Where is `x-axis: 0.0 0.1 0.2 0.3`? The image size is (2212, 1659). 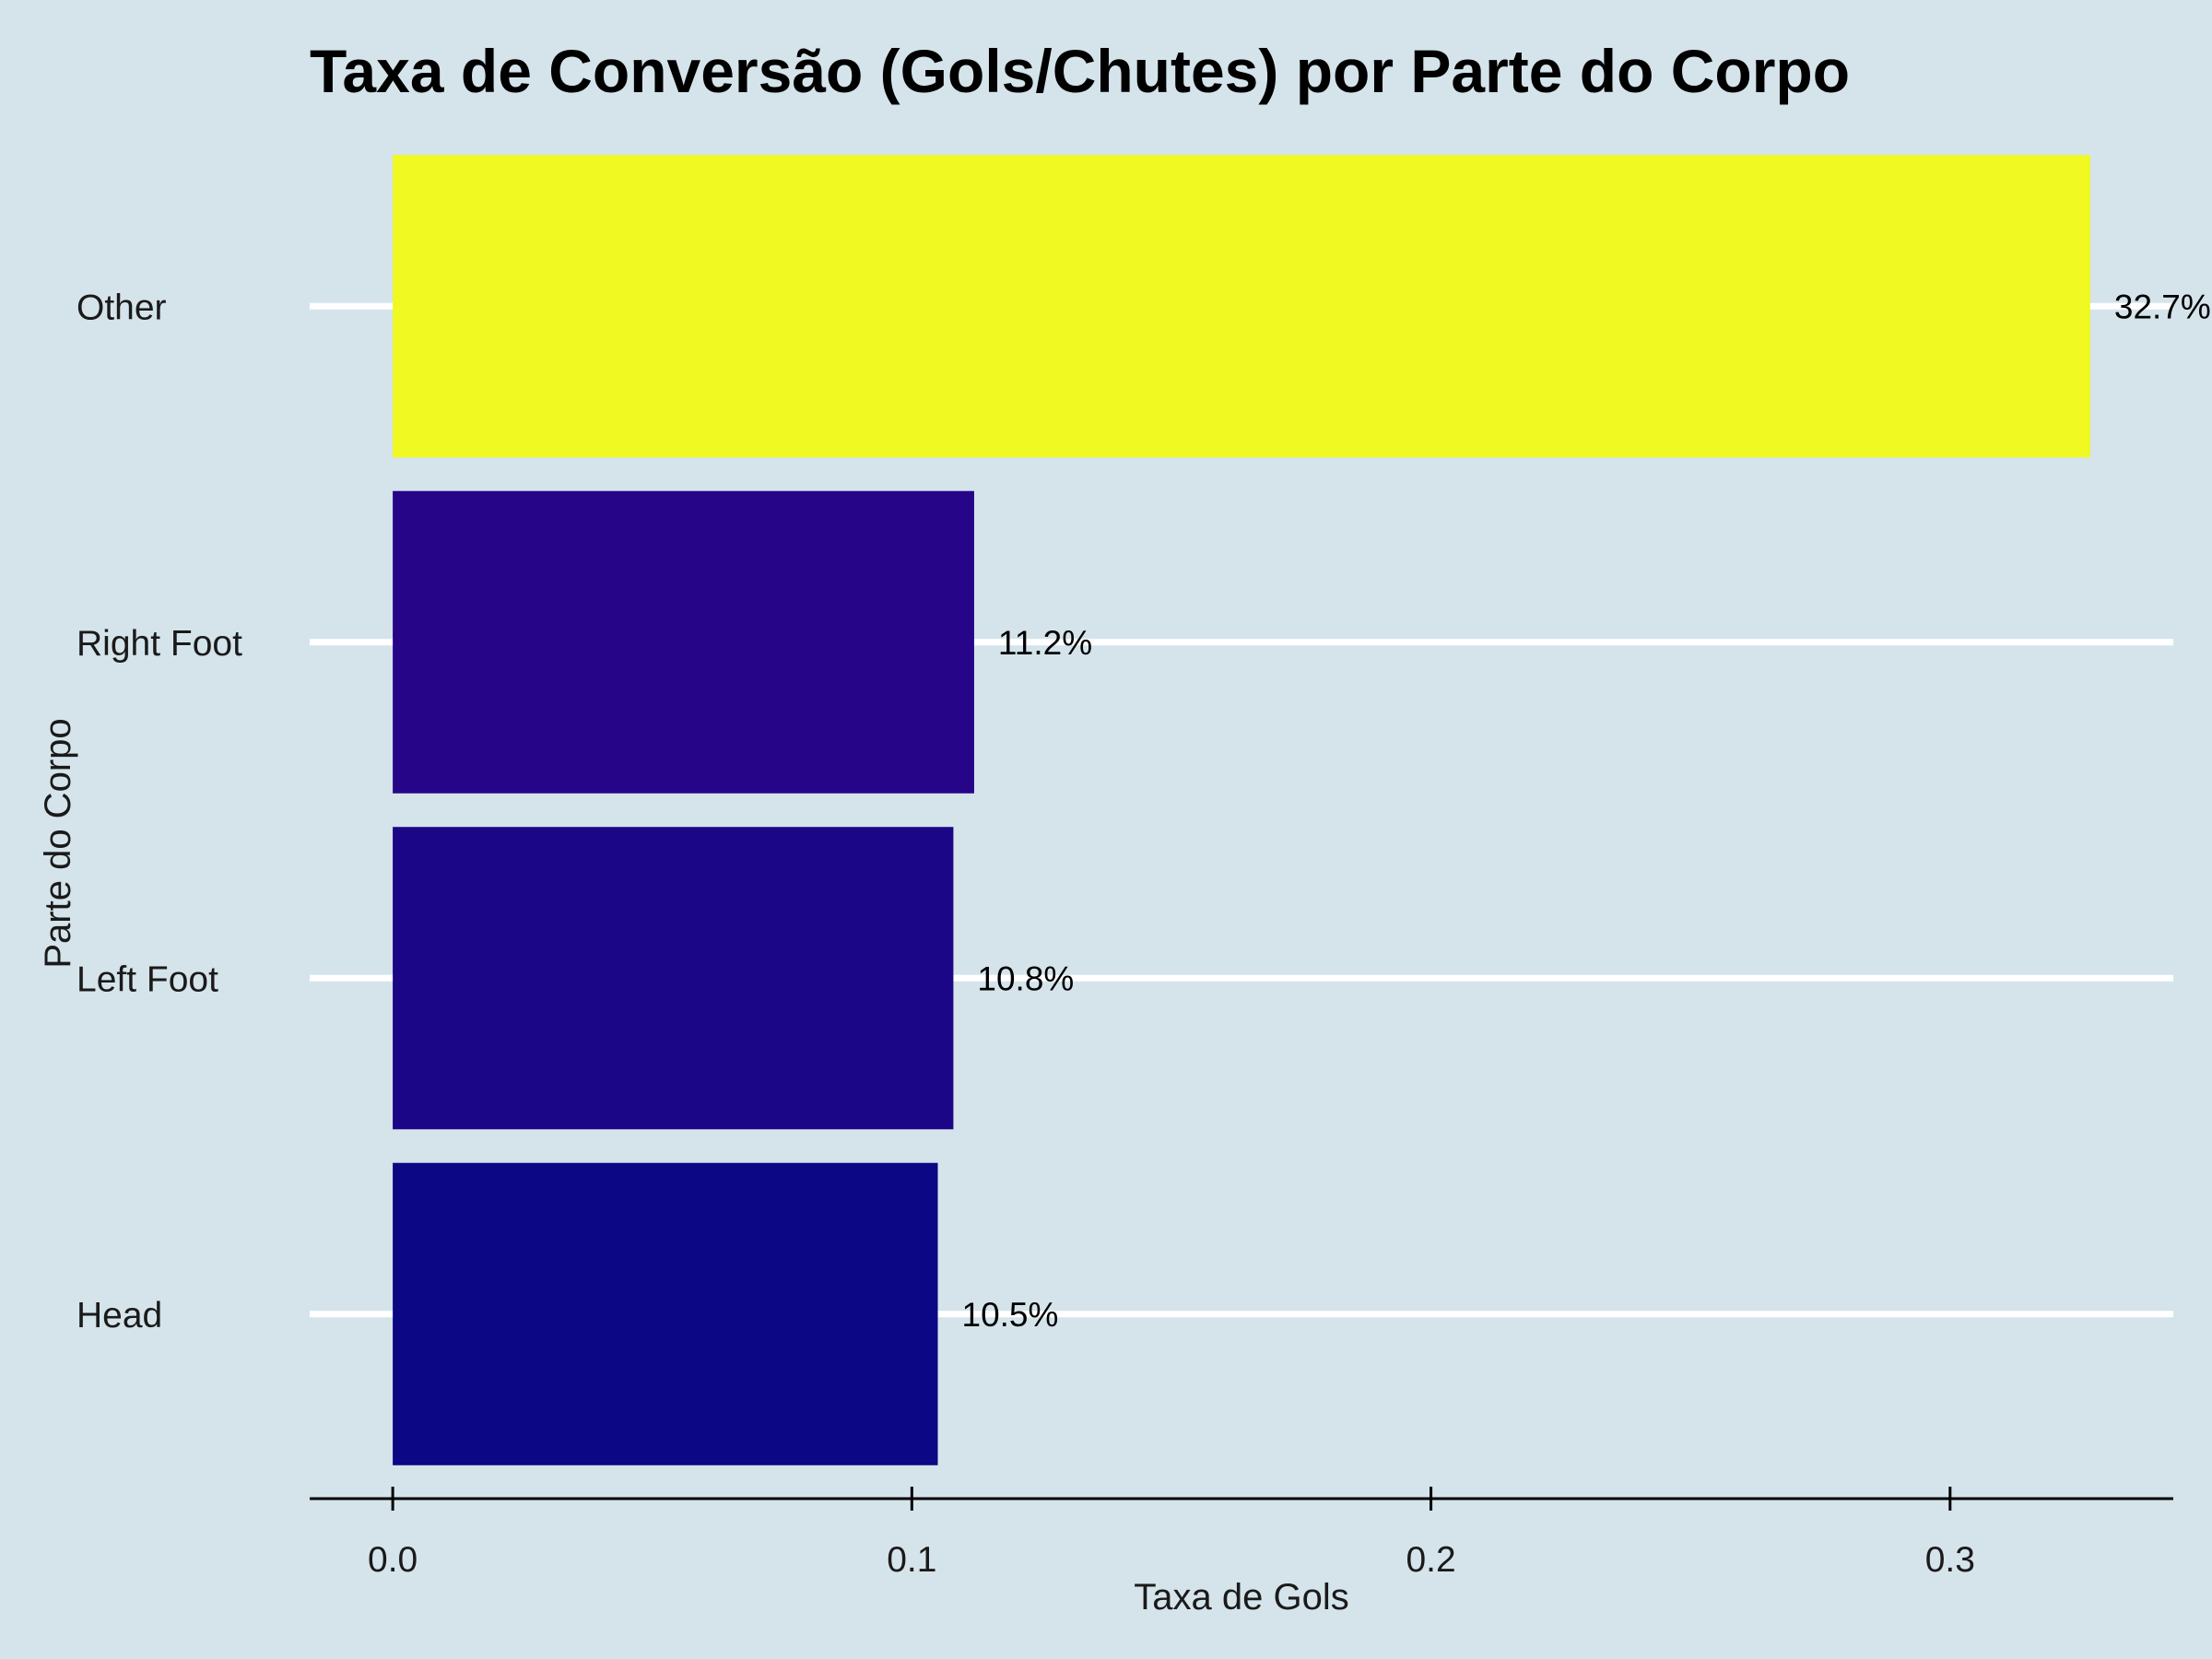 x-axis: 0.0 0.1 0.2 0.3 is located at coordinates (1241, 1533).